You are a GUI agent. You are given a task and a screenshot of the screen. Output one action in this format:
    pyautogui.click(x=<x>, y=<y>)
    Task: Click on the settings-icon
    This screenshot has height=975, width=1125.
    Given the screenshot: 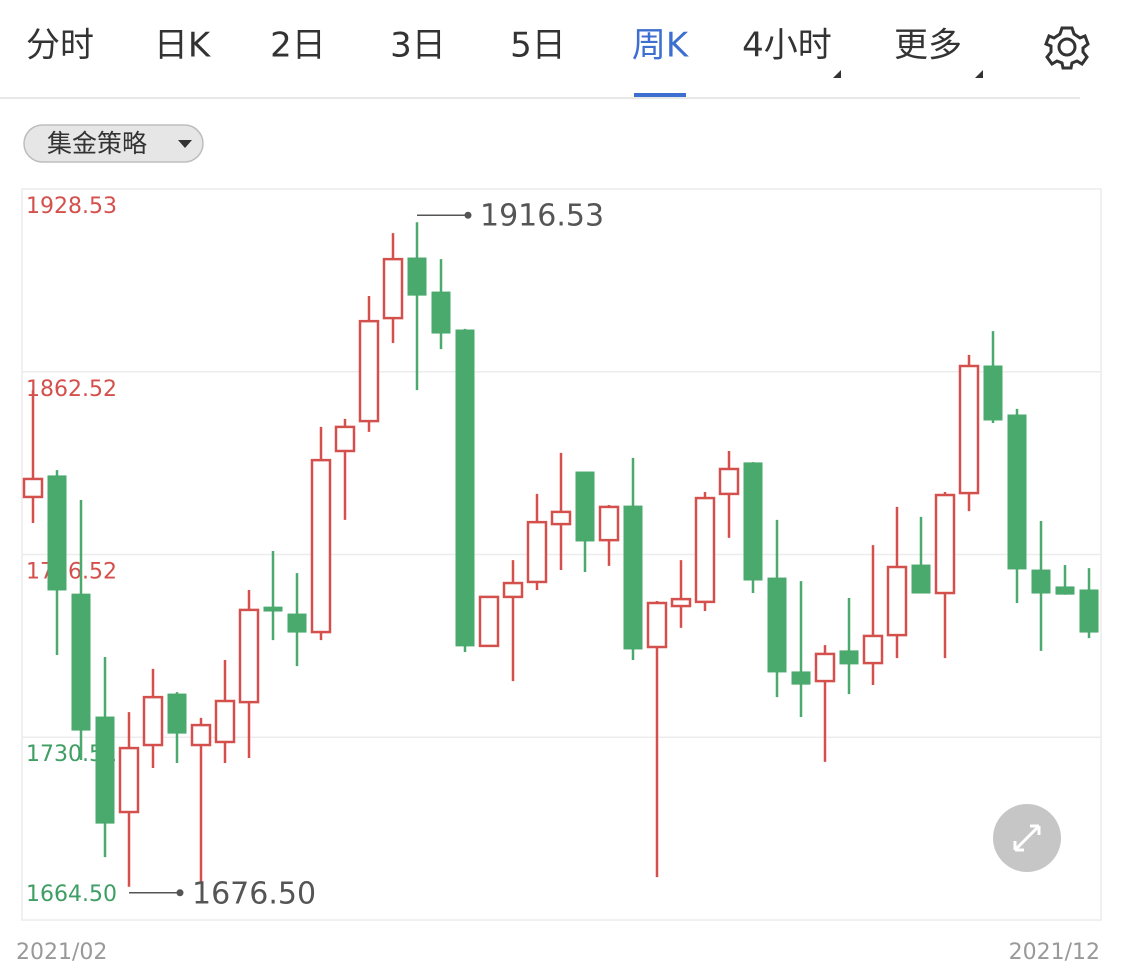 What is the action you would take?
    pyautogui.click(x=1067, y=48)
    